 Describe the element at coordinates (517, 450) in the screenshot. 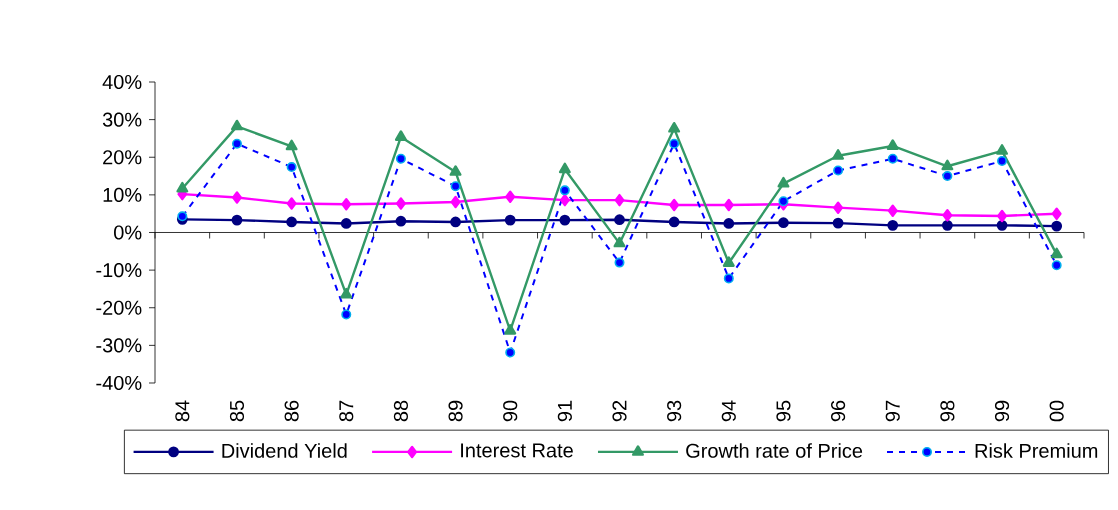

I see `legend-label: Interest Rate` at that location.